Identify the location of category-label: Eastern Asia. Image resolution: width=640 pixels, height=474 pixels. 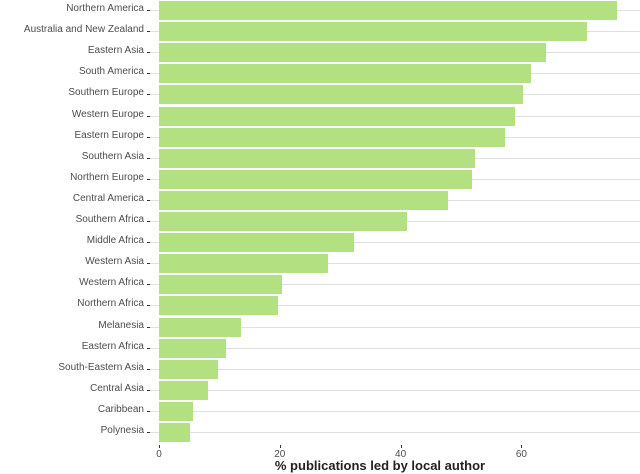
(115, 51).